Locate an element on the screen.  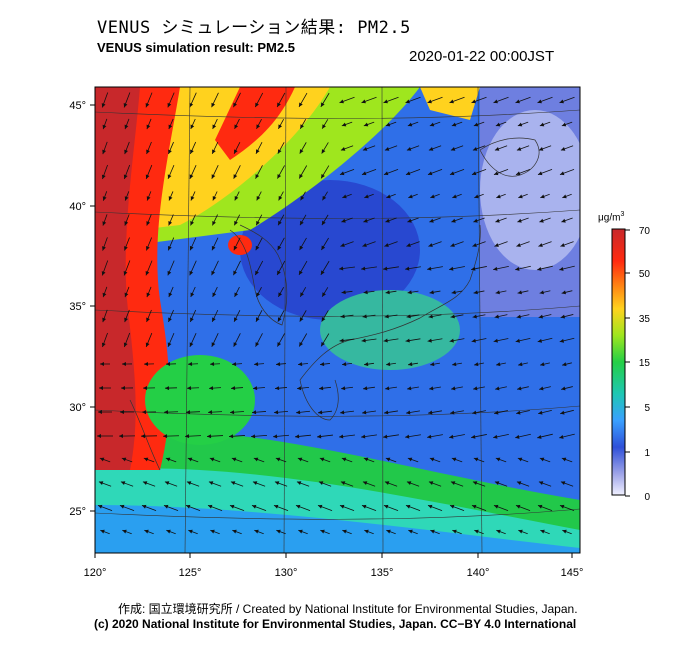
lat-label: 25° is located at coordinates (77, 512).